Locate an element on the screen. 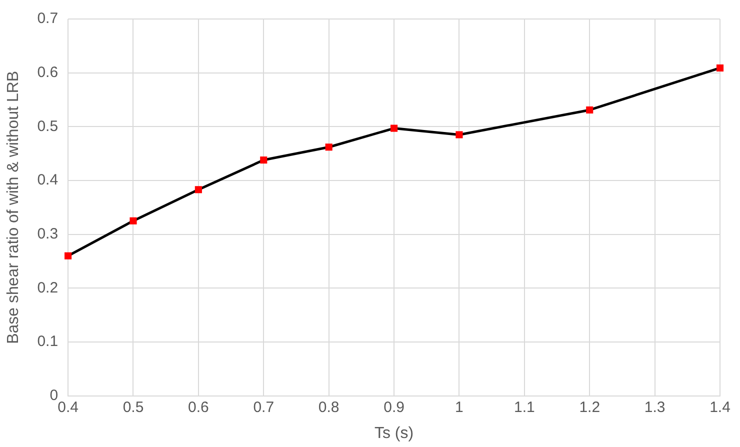 The width and height of the screenshot is (740, 447). x-tick-label: 0.5 is located at coordinates (133, 407).